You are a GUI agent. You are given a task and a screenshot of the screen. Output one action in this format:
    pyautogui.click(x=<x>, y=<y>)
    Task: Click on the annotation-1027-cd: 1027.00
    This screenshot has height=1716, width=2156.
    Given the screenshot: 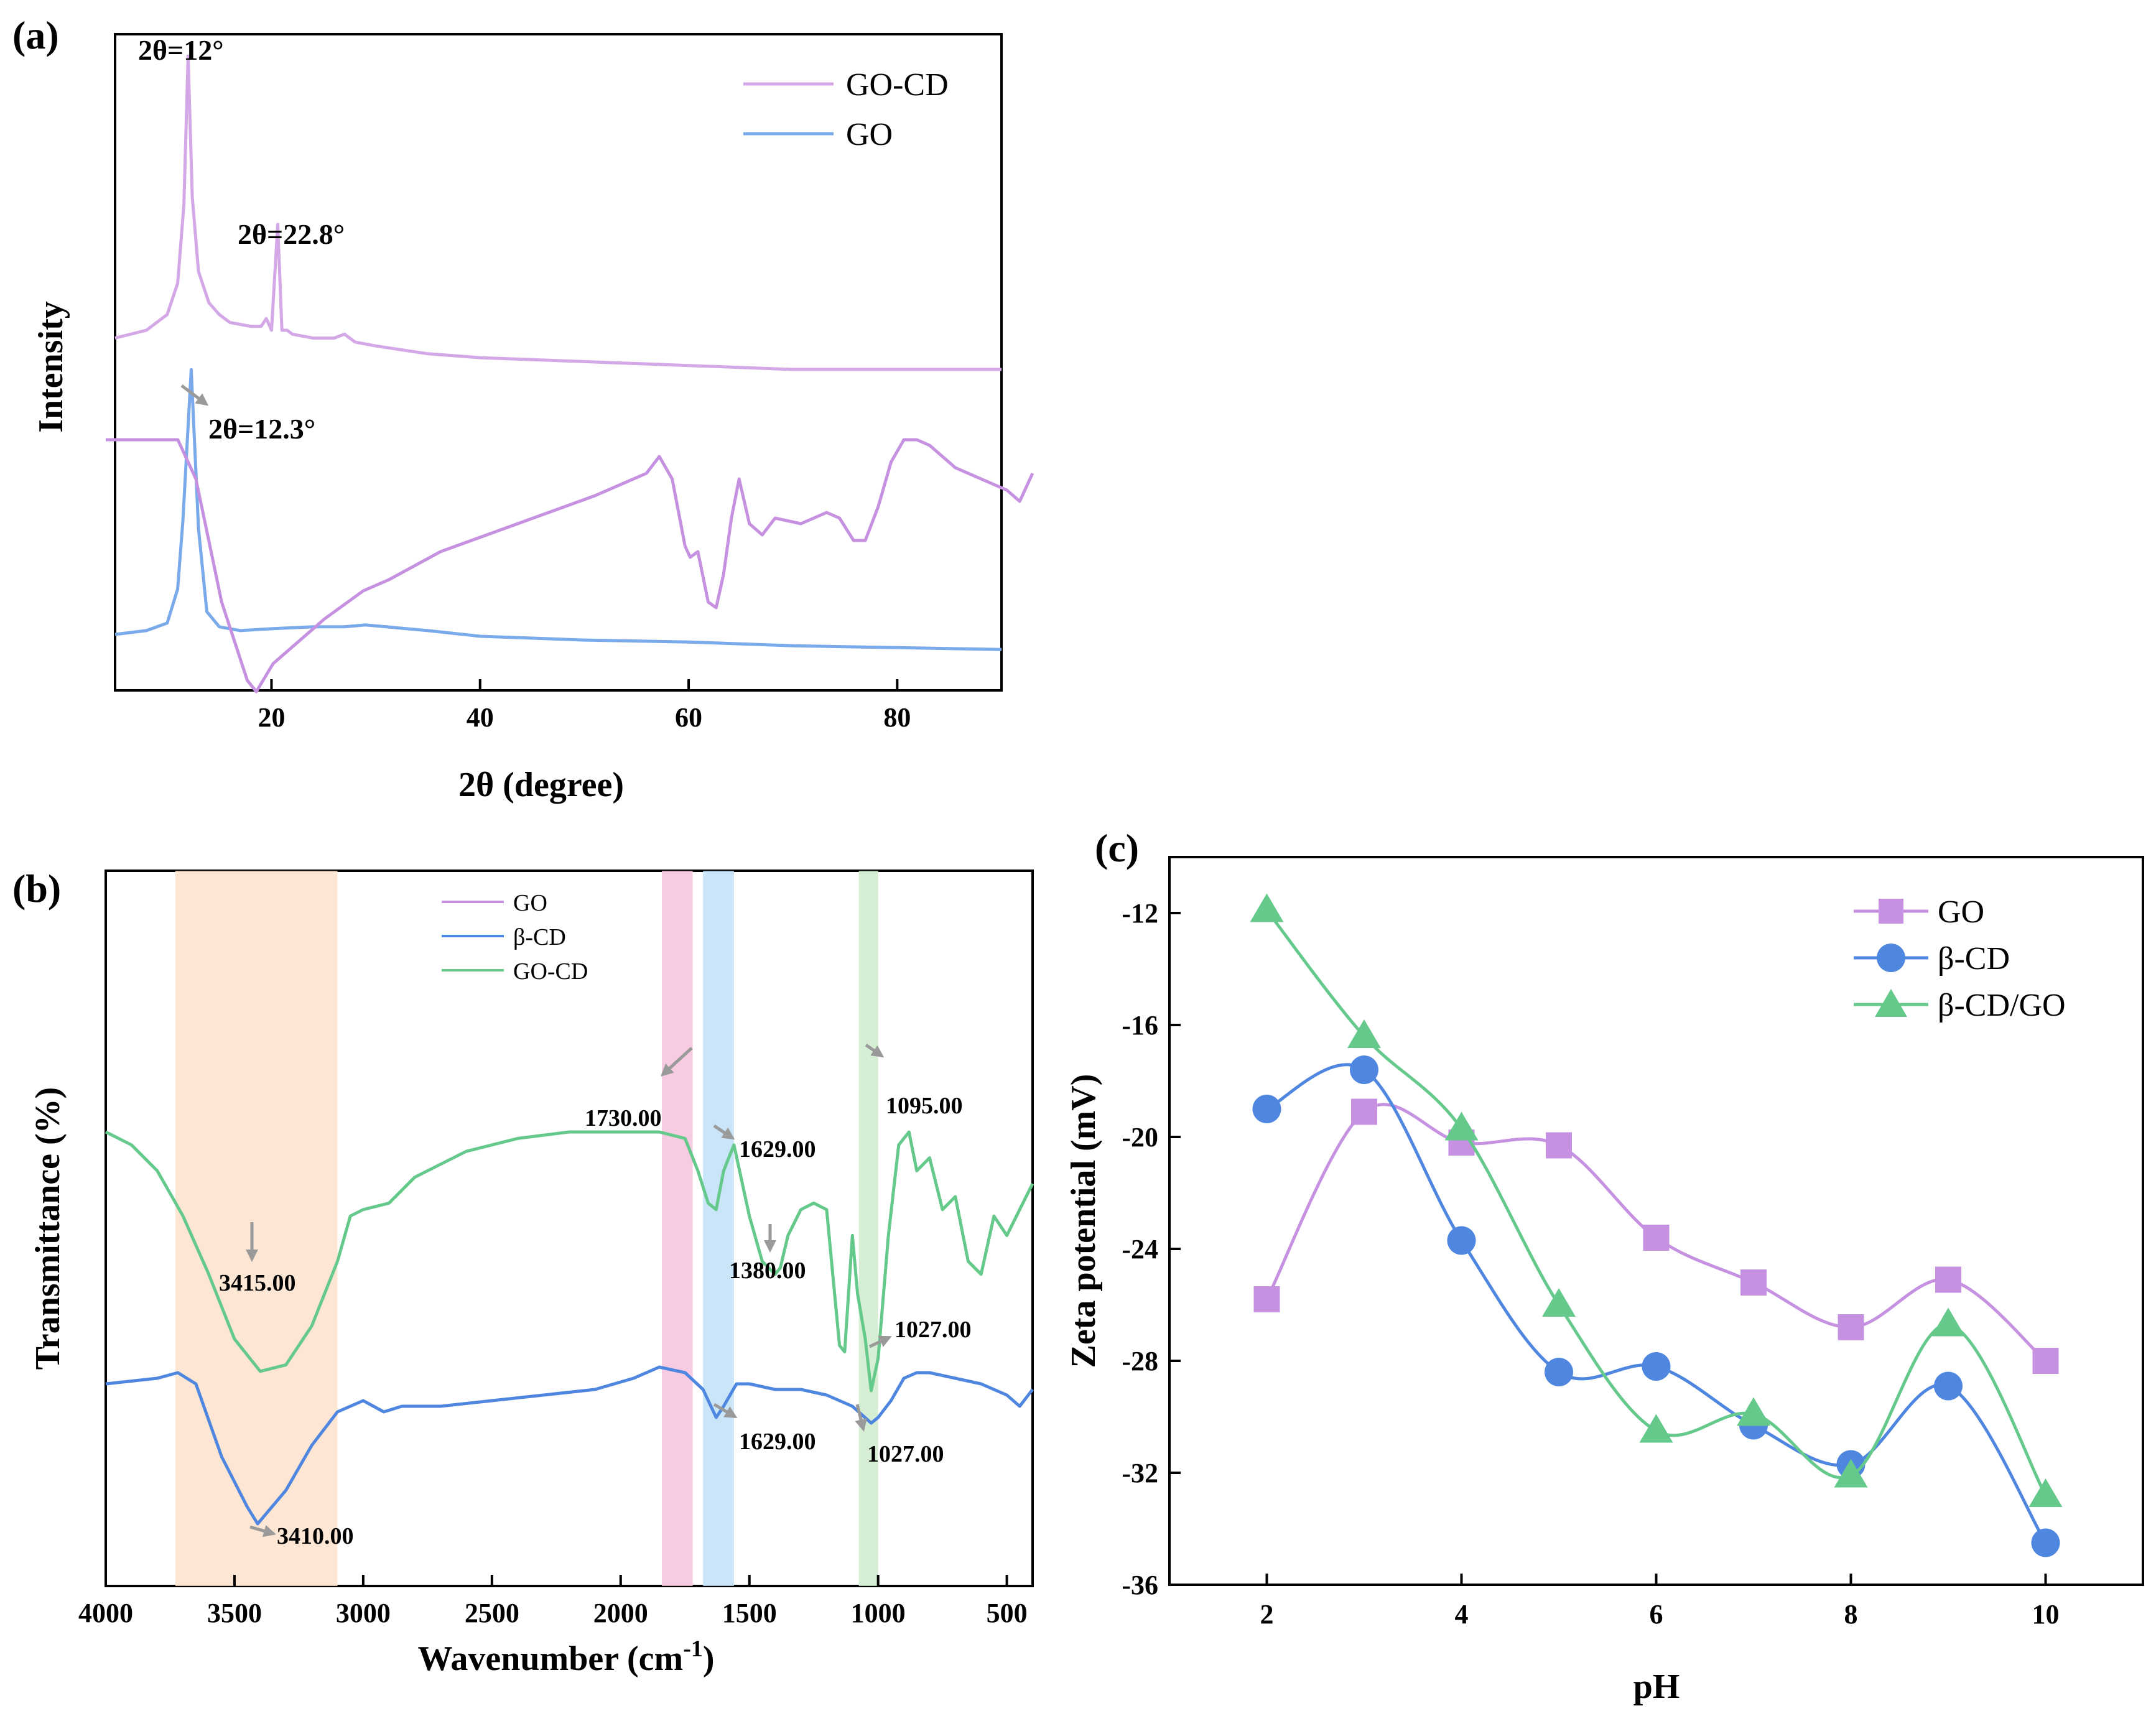 What is the action you would take?
    pyautogui.click(x=905, y=1454)
    